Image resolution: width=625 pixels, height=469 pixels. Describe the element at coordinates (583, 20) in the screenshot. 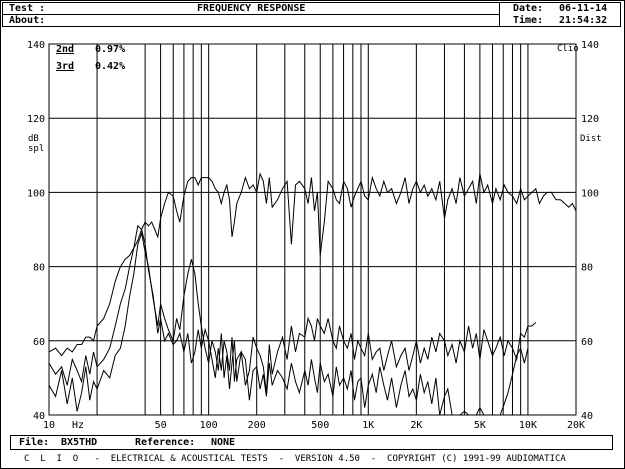

I see `time-value: 21:54:32` at that location.